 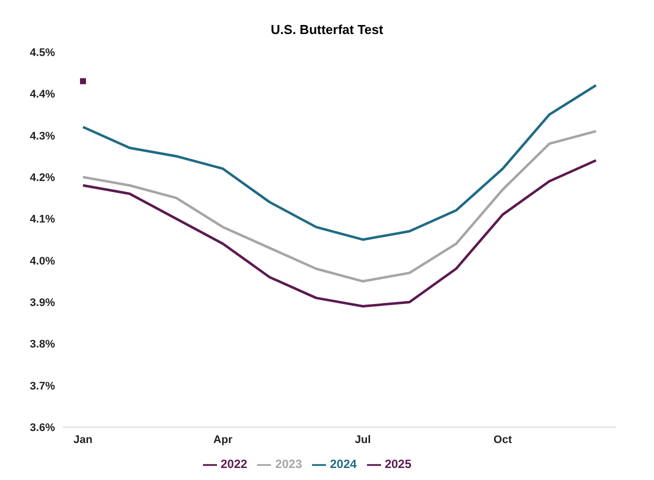 I want to click on legend-label: 2023, so click(x=288, y=464).